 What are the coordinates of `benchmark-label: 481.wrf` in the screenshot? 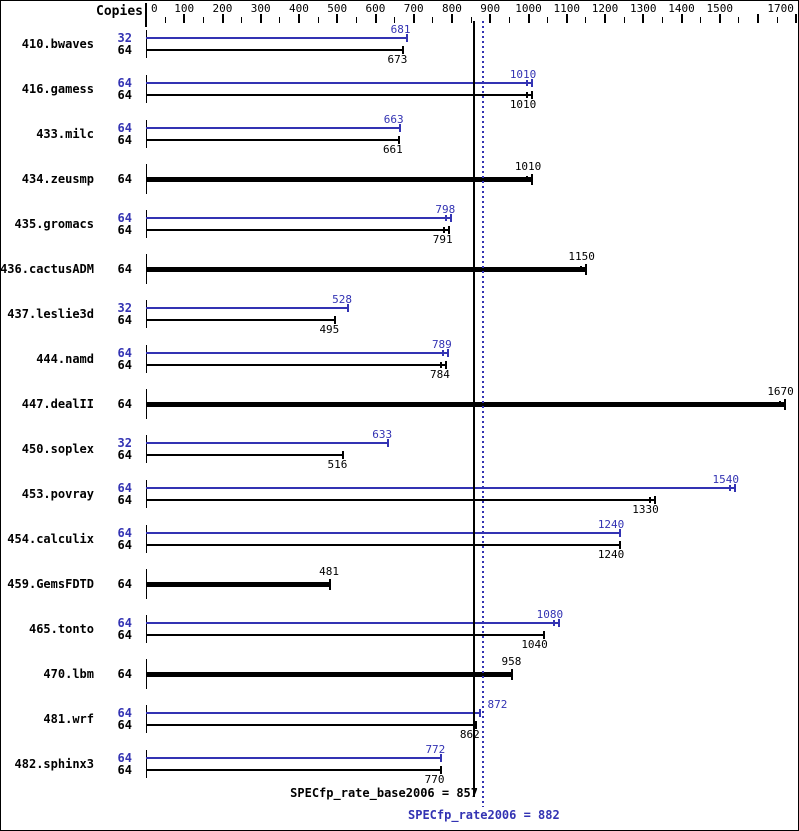 It's located at (68, 719).